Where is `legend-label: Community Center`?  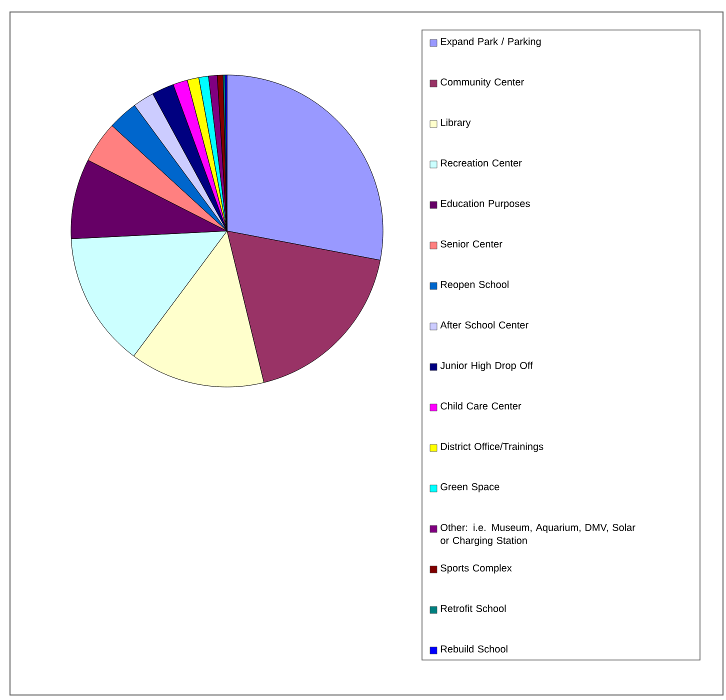
legend-label: Community Center is located at coordinates (482, 83).